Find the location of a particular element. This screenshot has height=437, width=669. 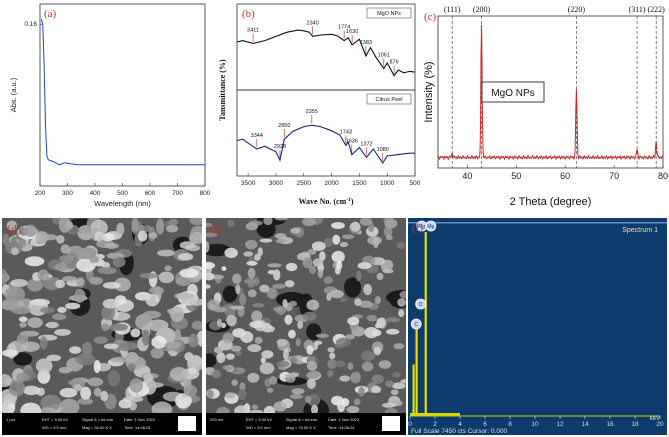

time-label: Time :14:06:24 is located at coordinates (137, 427).